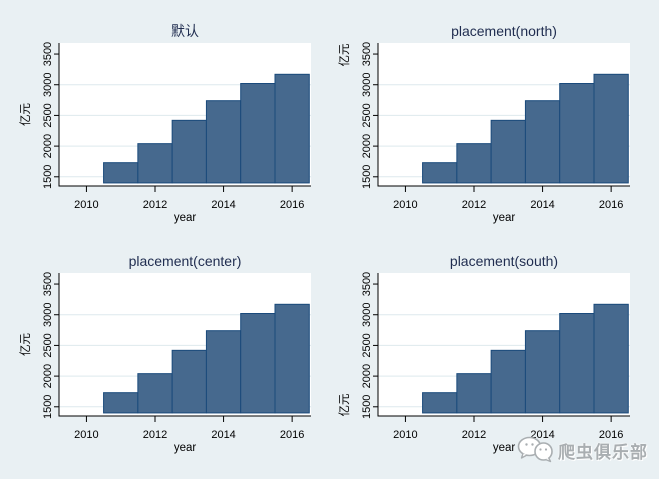 The image size is (659, 479). What do you see at coordinates (185, 261) in the screenshot?
I see `chart-title: placement(center)` at bounding box center [185, 261].